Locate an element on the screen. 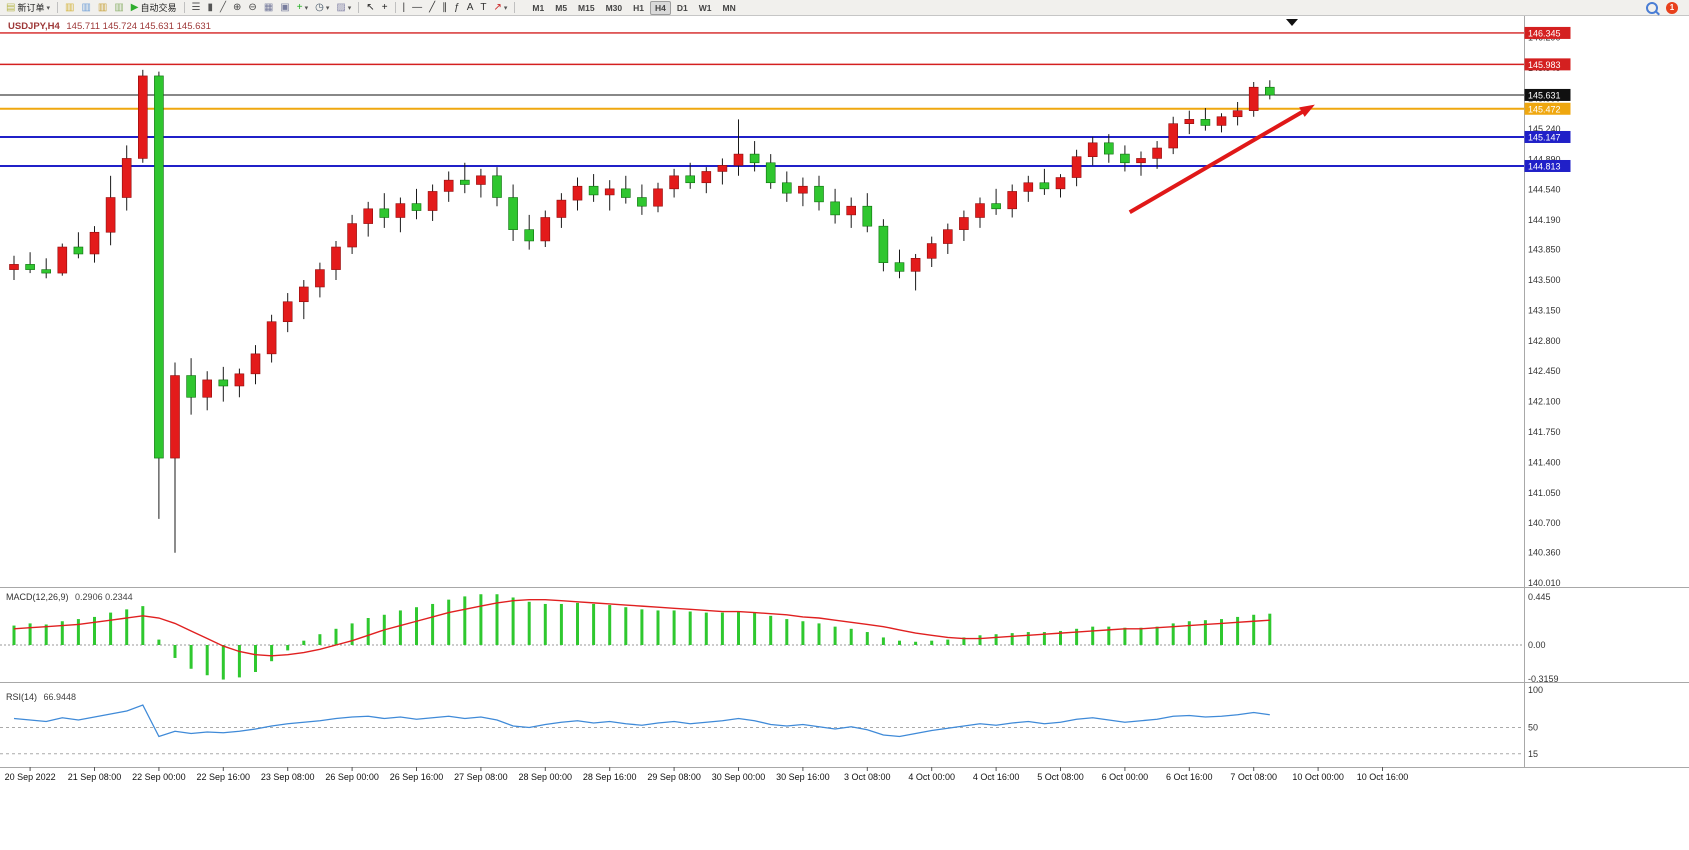 The width and height of the screenshot is (1689, 850). timeframe-m30-button: M30 is located at coordinates (614, 7).